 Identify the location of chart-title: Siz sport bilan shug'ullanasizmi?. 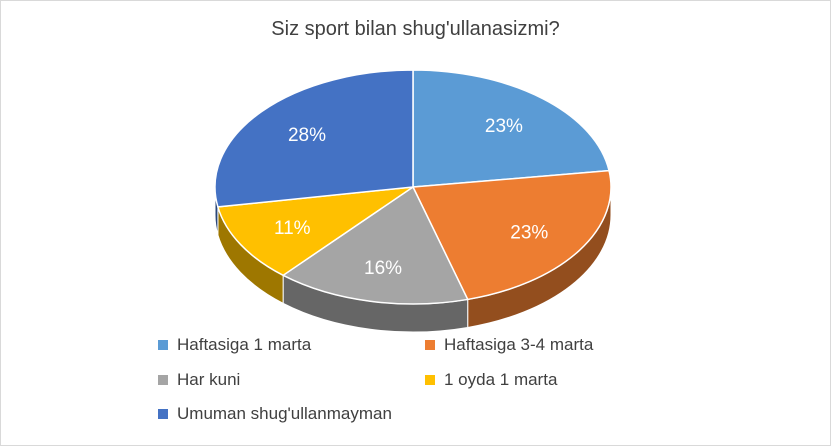
(415, 29).